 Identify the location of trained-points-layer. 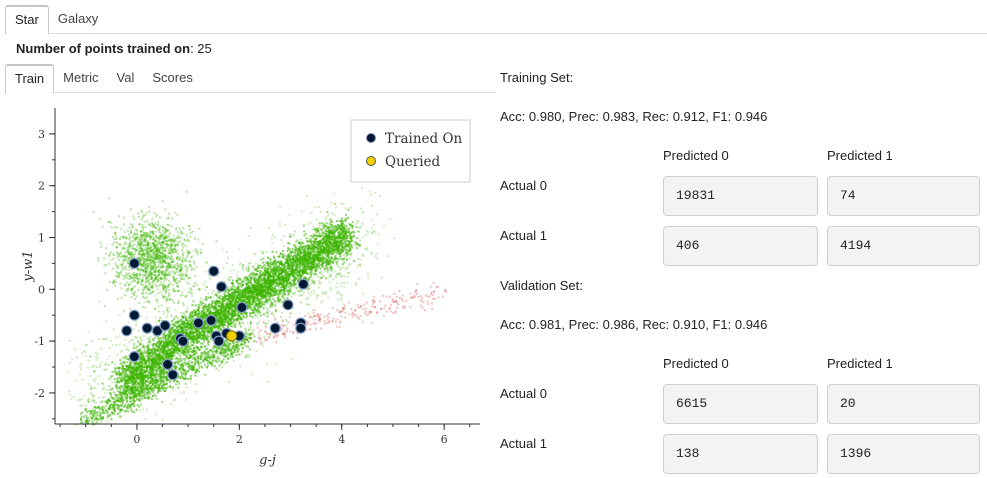
(215, 319).